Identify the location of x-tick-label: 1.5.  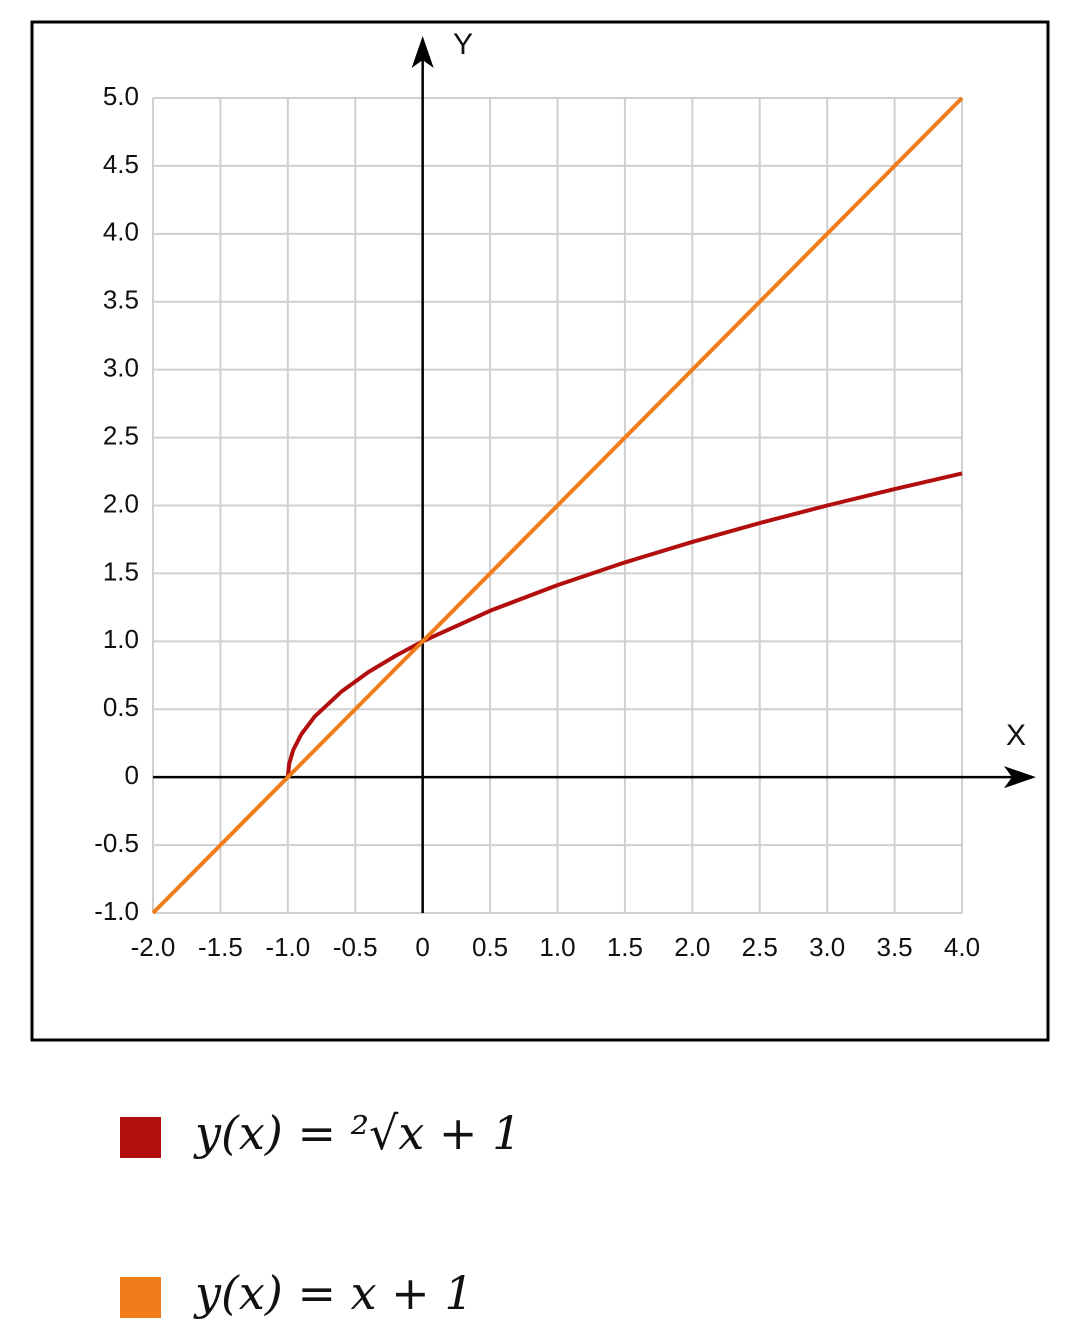
(625, 947).